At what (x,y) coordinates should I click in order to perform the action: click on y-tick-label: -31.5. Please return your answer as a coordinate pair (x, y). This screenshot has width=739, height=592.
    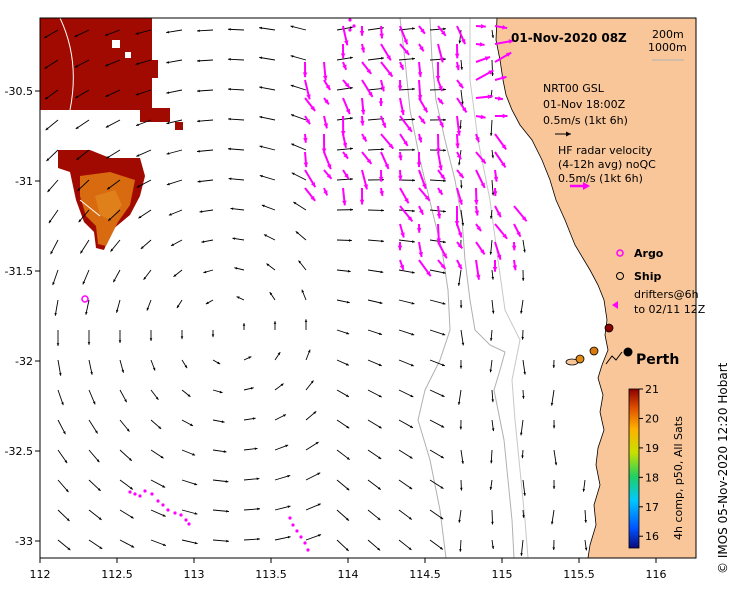
    Looking at the image, I should click on (19, 271).